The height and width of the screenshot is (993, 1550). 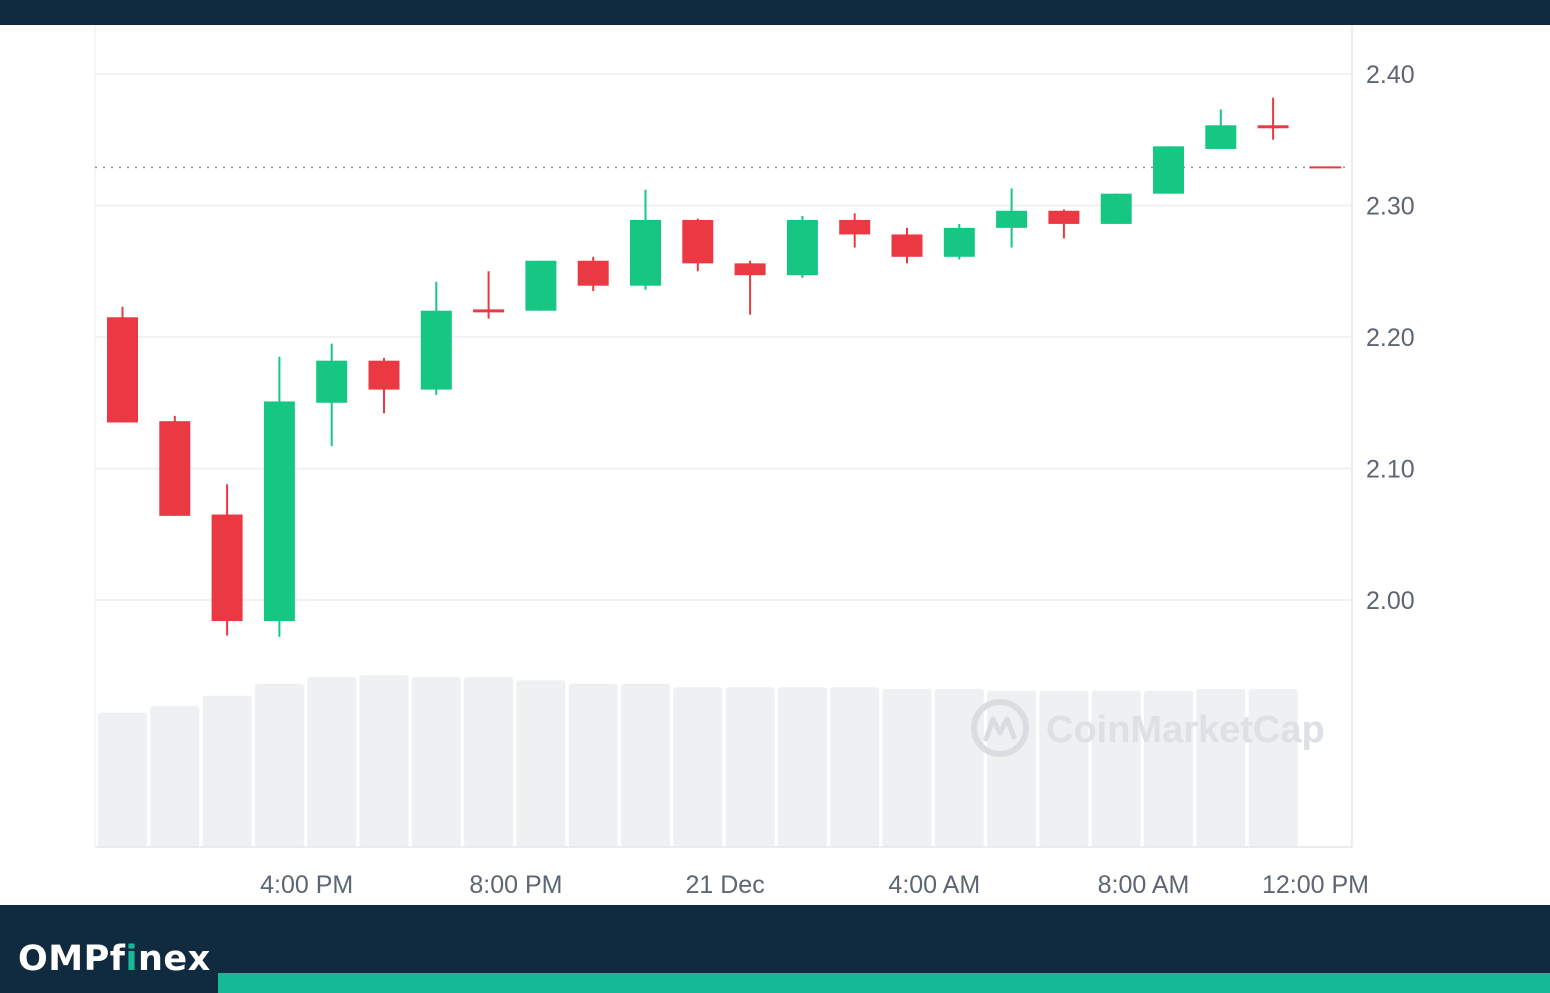 What do you see at coordinates (174, 959) in the screenshot?
I see `brand-suffix: nex` at bounding box center [174, 959].